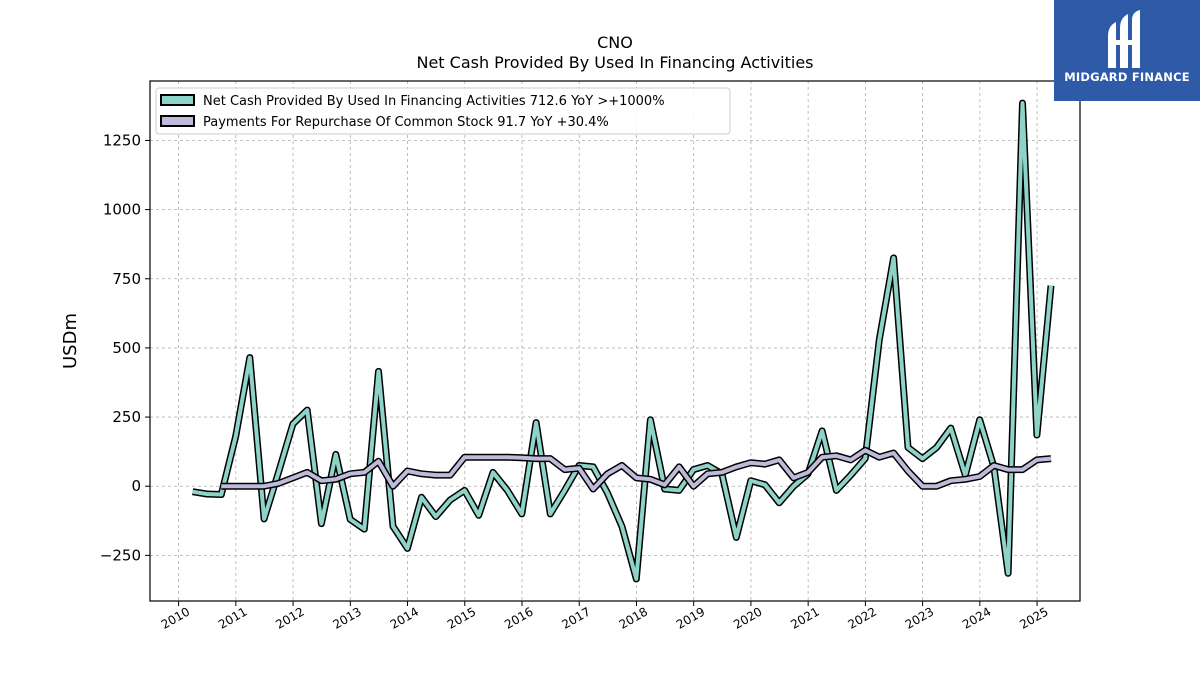  What do you see at coordinates (126, 279) in the screenshot?
I see `y-tick-label: 750` at bounding box center [126, 279].